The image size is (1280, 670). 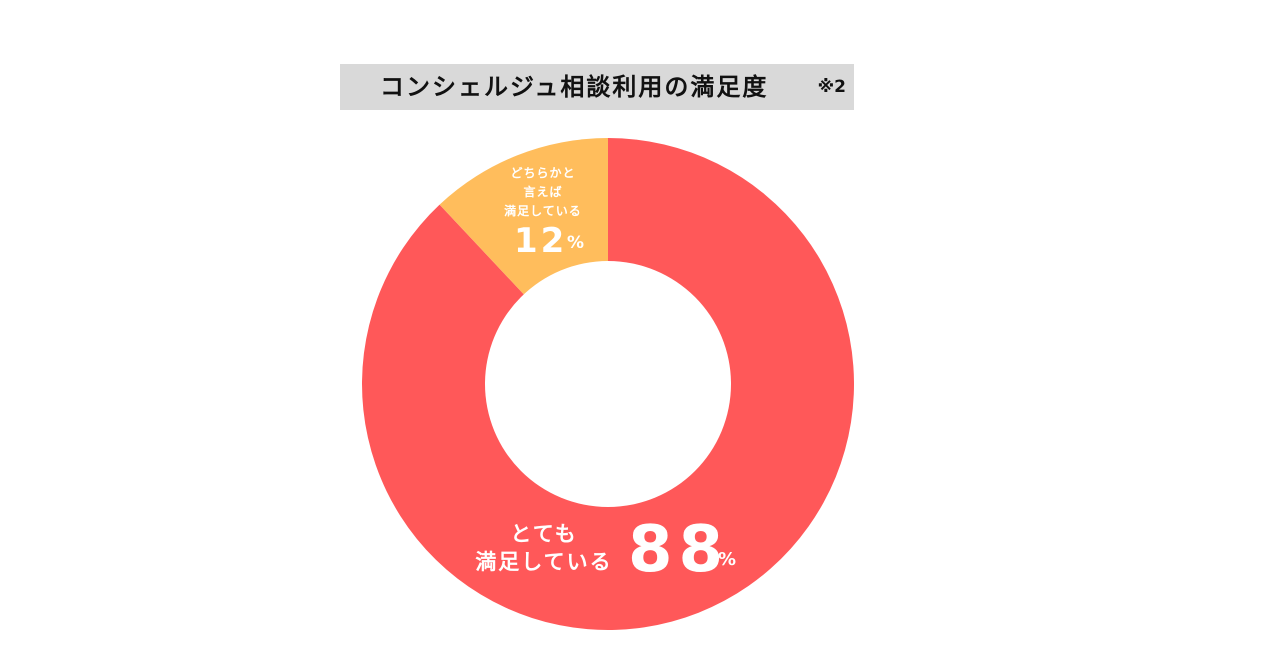 I want to click on slice-value-somewhat-satisfied: 12, so click(x=541, y=241).